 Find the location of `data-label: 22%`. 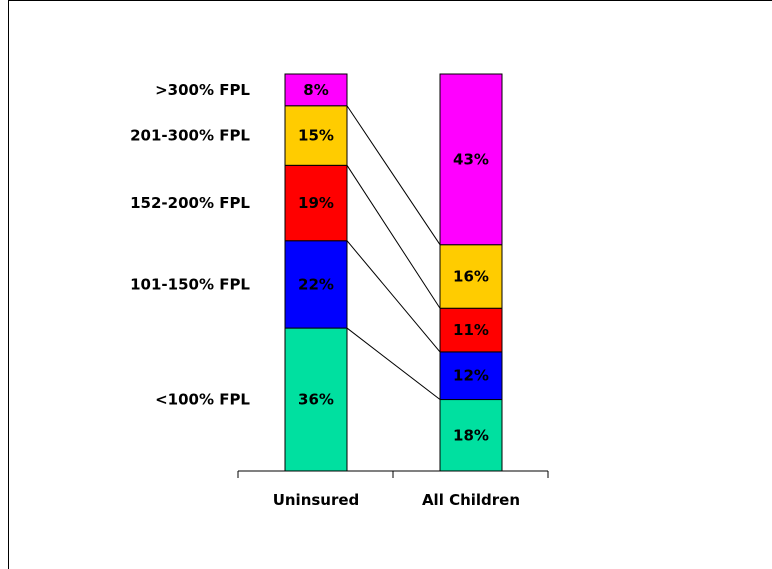

data-label: 22% is located at coordinates (316, 284).